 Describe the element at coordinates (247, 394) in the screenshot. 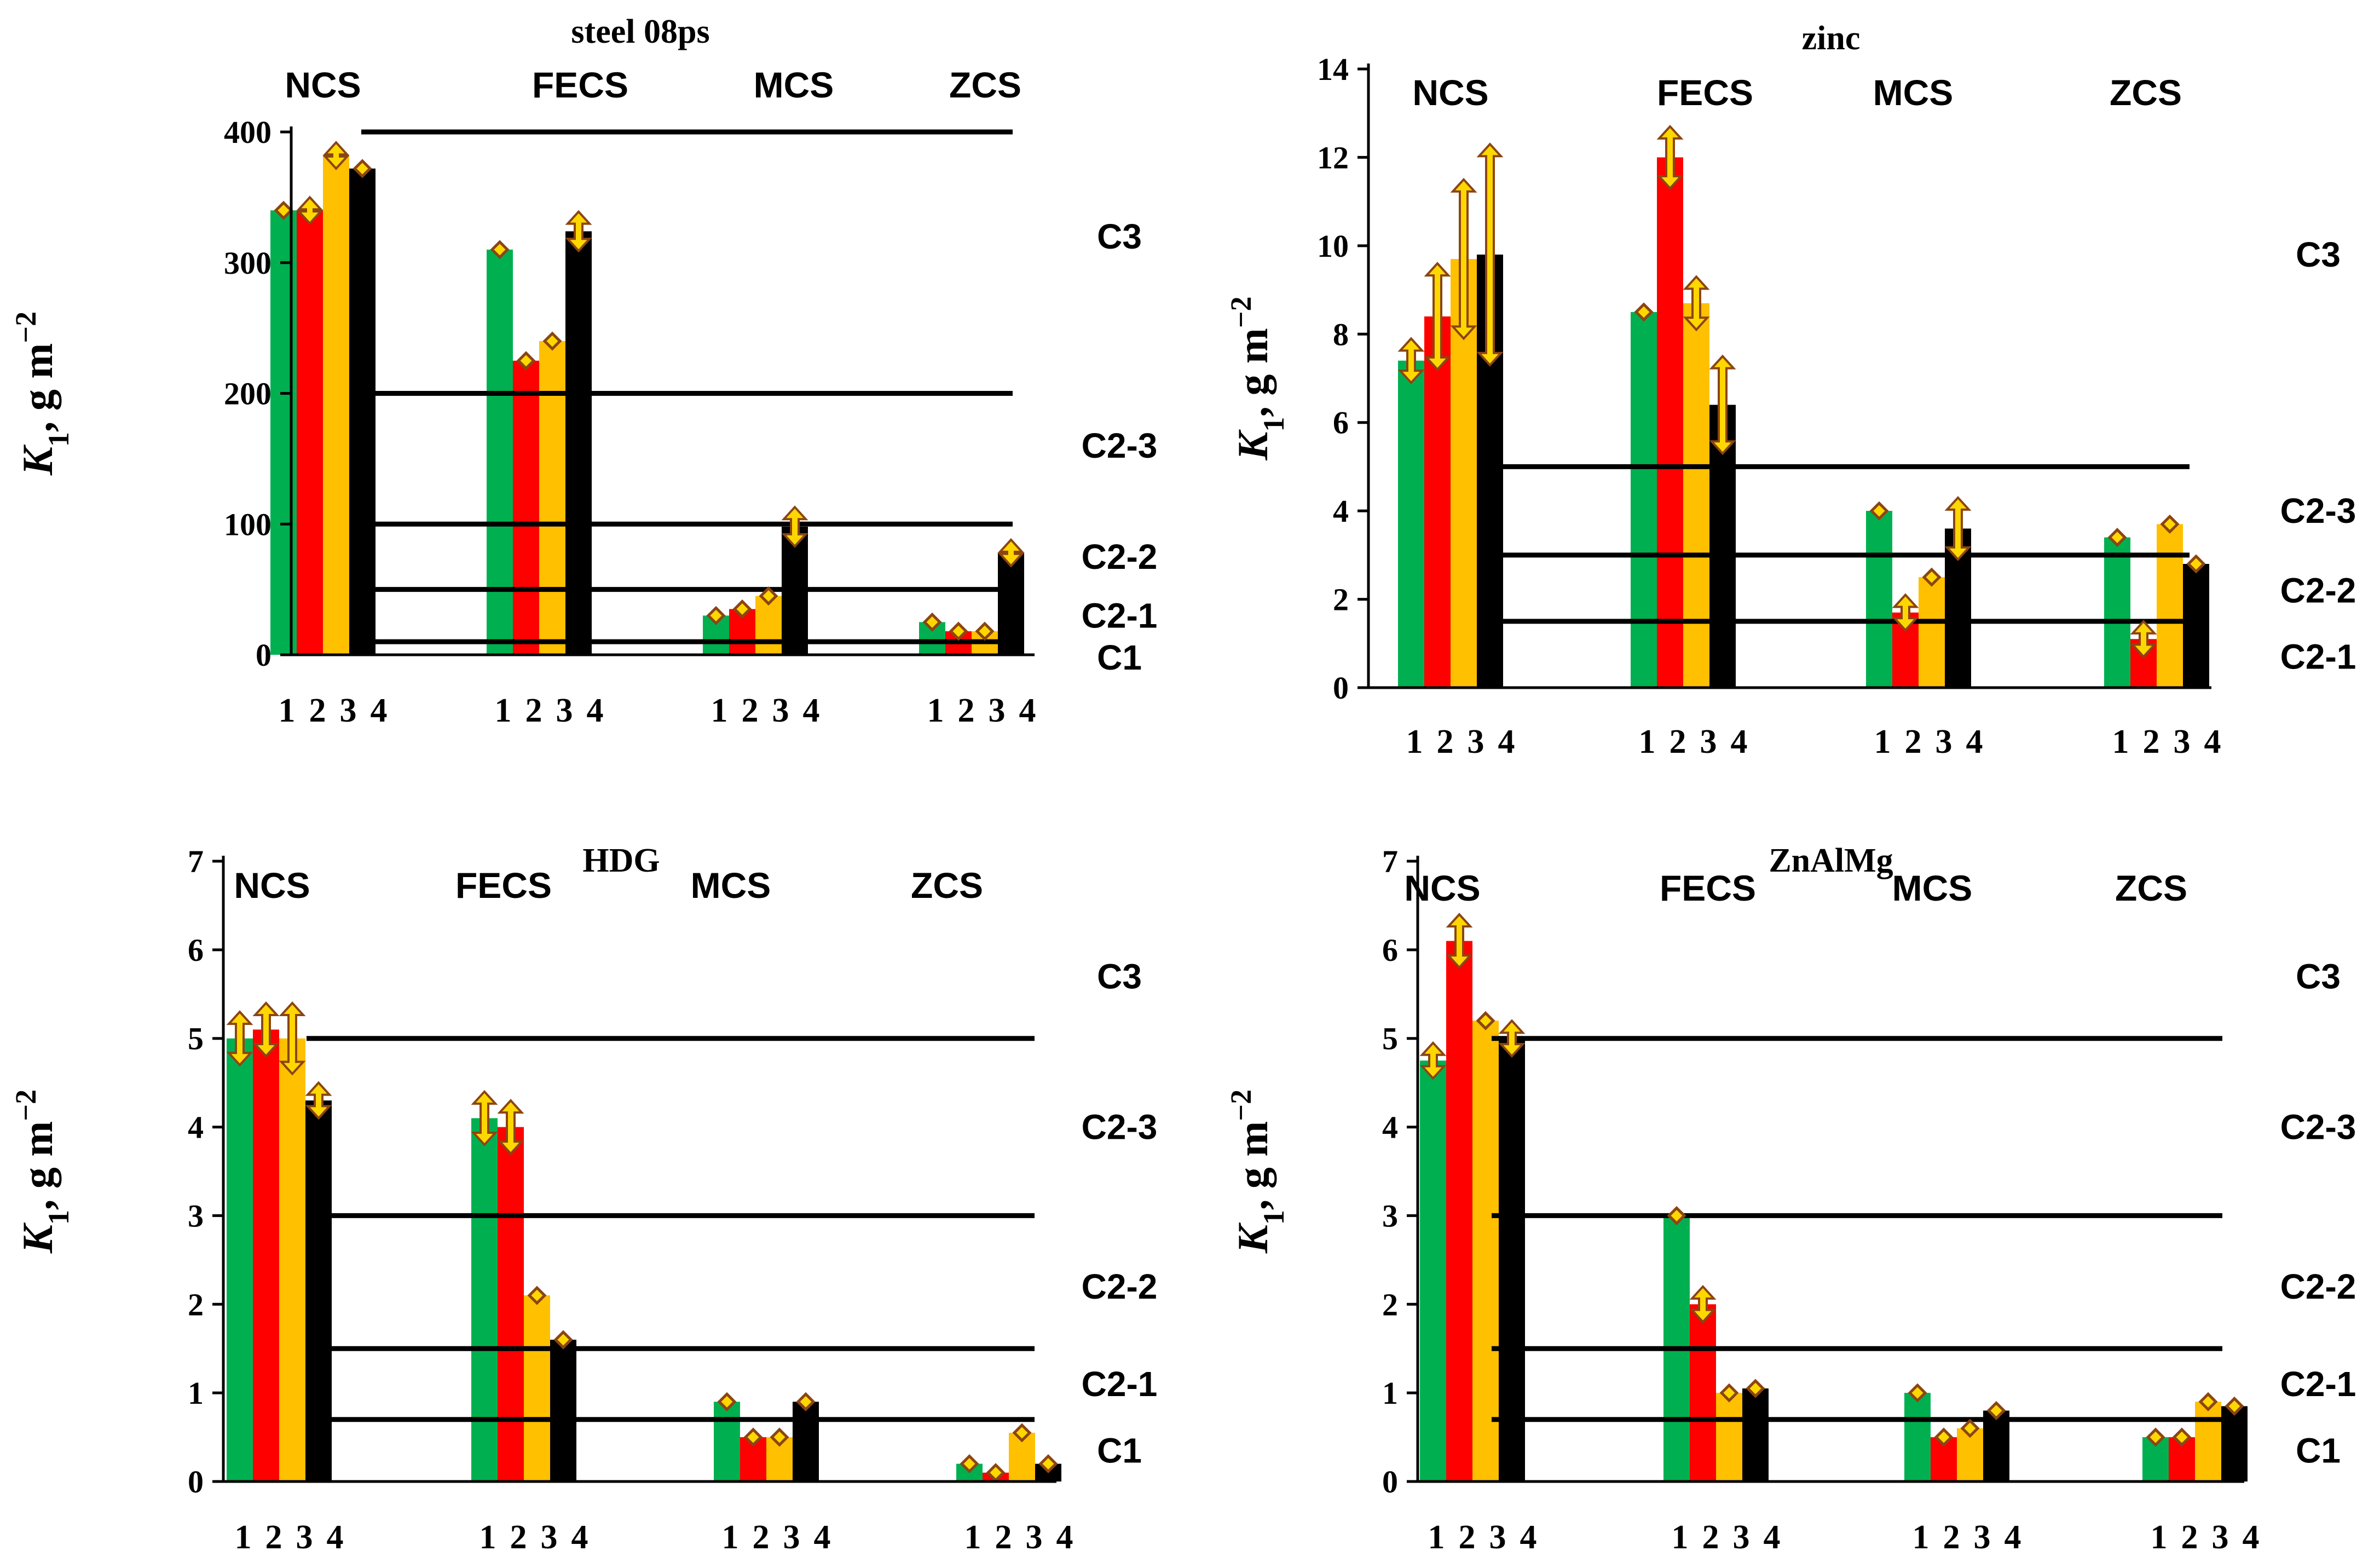

I see `y-tick-label: 200` at that location.